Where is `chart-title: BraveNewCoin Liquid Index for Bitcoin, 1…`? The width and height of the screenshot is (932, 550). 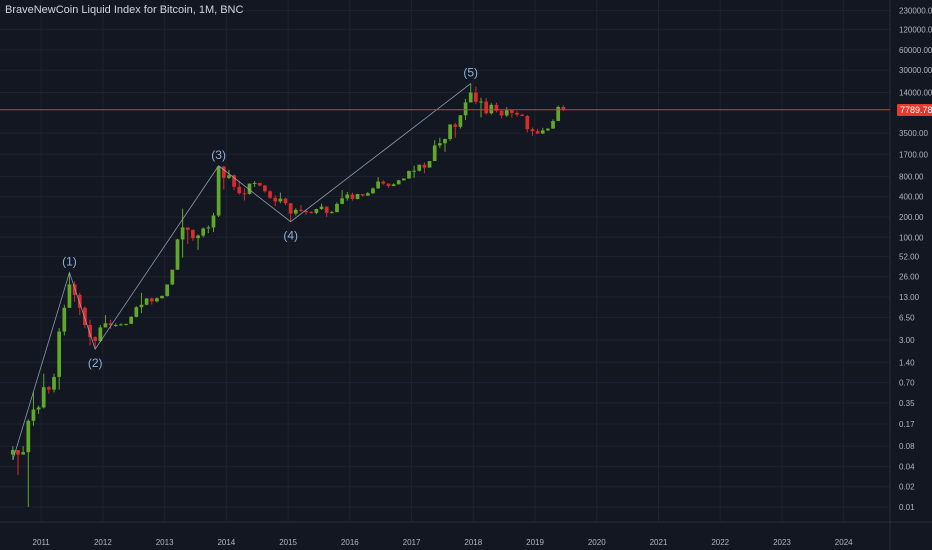
chart-title: BraveNewCoin Liquid Index for Bitcoin, 1… is located at coordinates (124, 10).